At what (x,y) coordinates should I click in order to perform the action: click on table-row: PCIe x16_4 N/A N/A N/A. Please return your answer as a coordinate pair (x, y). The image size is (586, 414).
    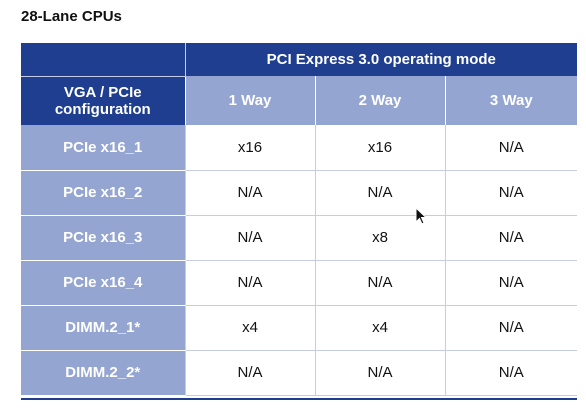
    Looking at the image, I should click on (299, 283).